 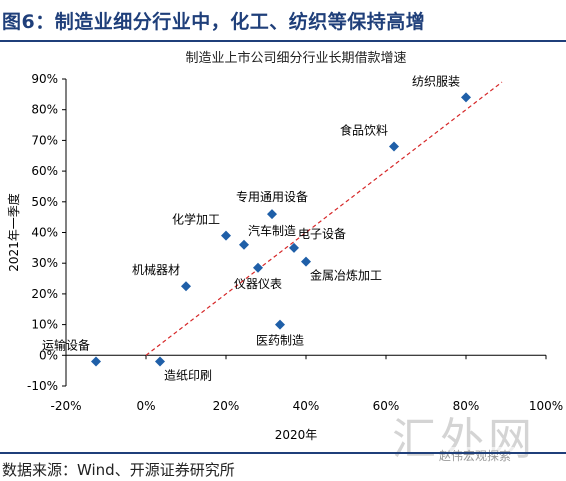 What do you see at coordinates (145, 406) in the screenshot?
I see `x-tick-label: 0%` at bounding box center [145, 406].